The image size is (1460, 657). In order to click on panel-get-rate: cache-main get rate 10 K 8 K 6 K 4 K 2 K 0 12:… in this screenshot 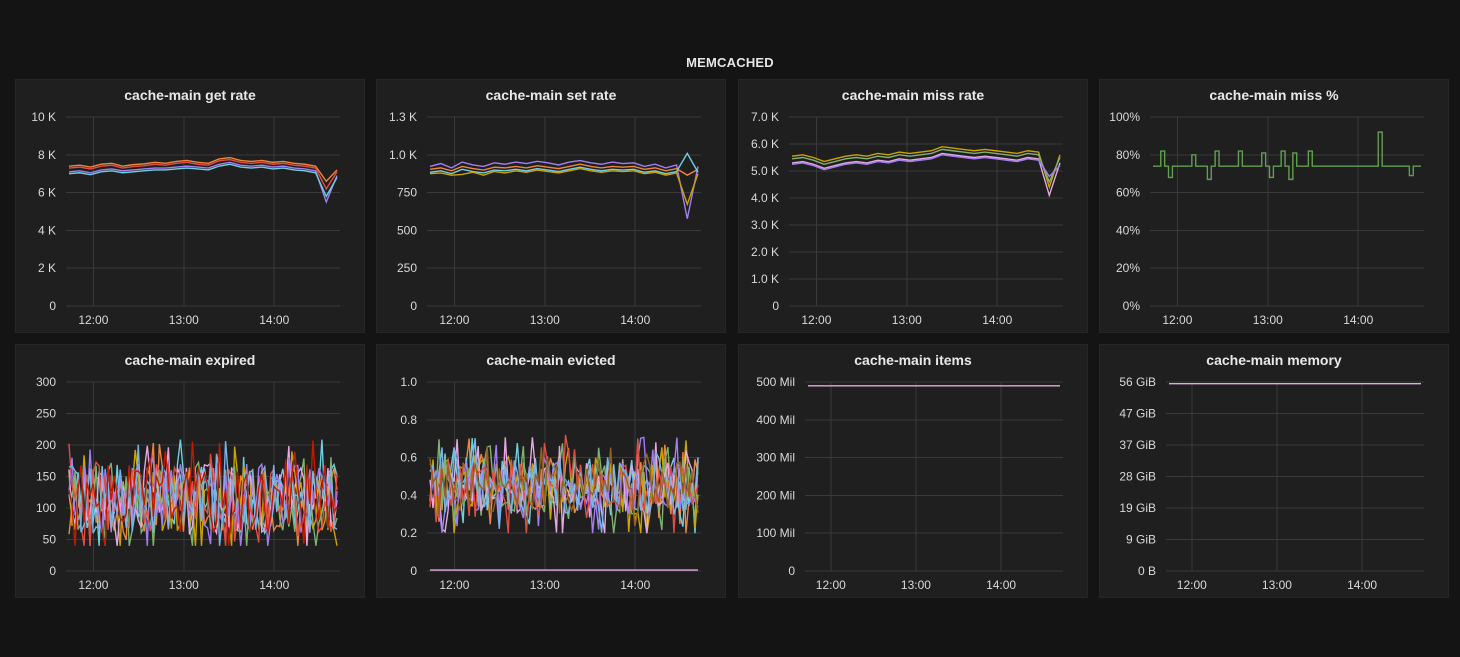, I will do `click(190, 206)`.